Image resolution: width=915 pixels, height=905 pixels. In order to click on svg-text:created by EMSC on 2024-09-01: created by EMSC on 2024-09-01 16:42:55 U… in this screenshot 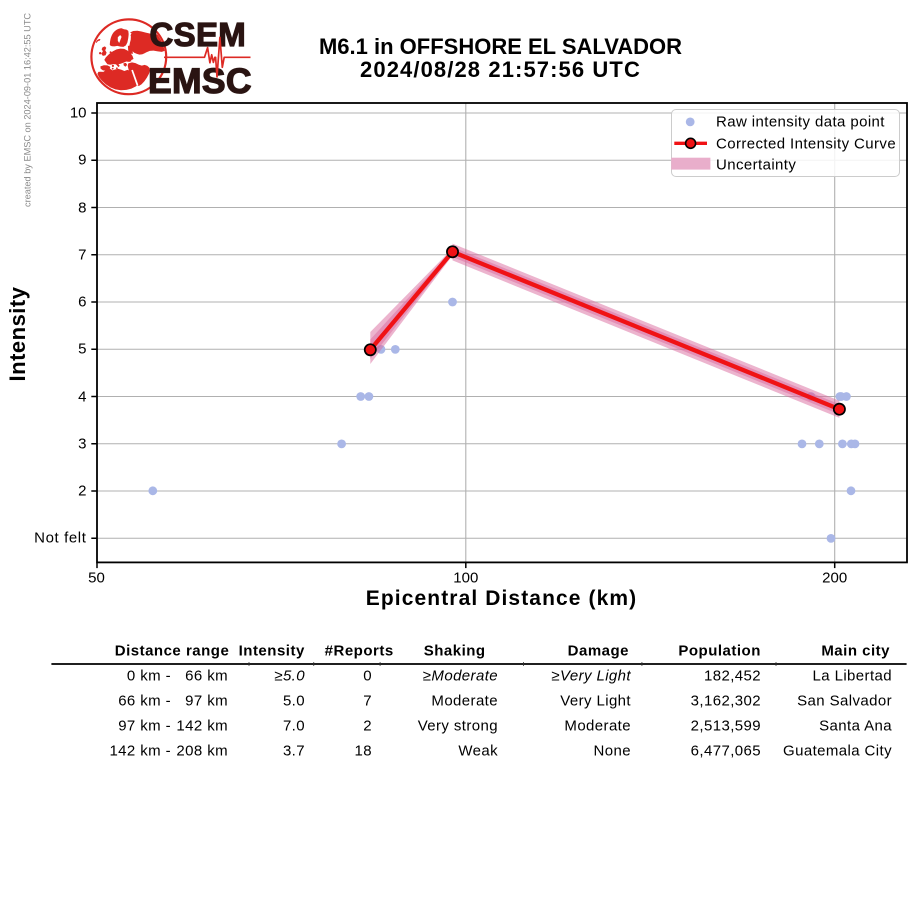, I will do `click(28, 110)`.